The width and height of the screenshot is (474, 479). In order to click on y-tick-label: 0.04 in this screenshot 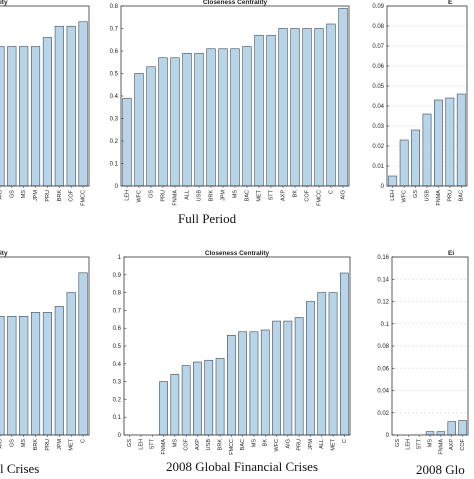, I will do `click(383, 392)`.